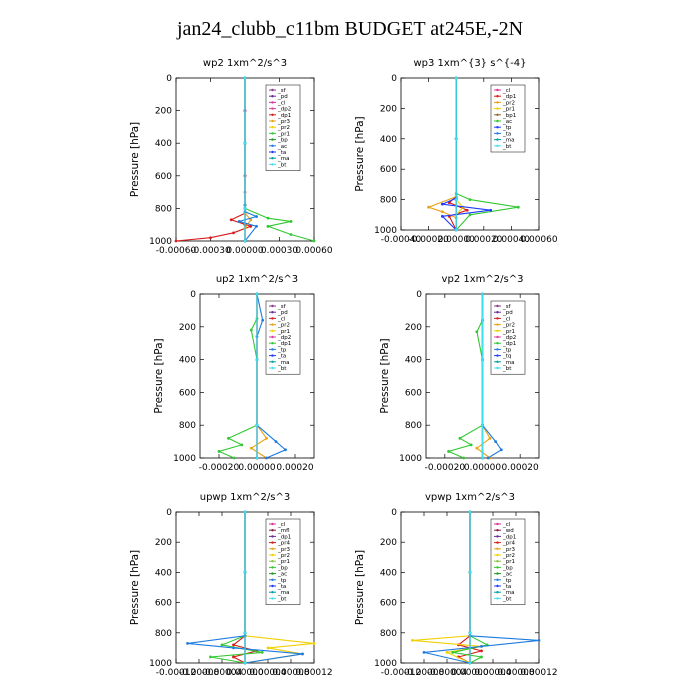  I want to click on figure-title: jan24_clubb_c11bm BUDGET at245E,-2N, so click(350, 29).